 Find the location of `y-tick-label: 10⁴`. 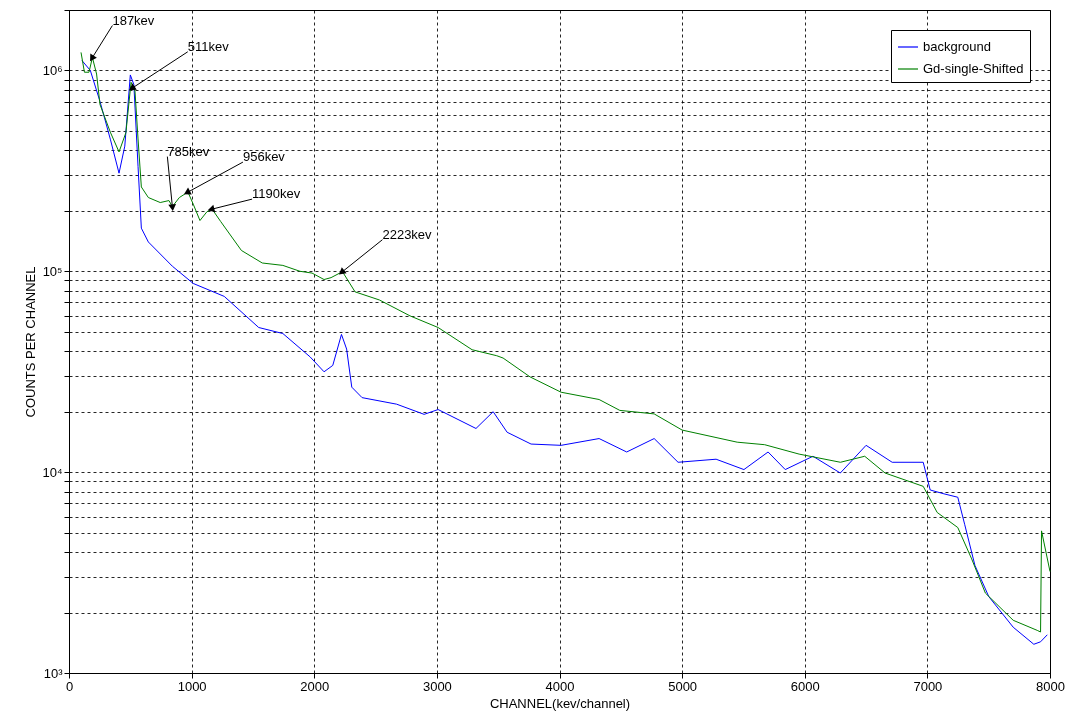

y-tick-label: 10⁴ is located at coordinates (52, 472).